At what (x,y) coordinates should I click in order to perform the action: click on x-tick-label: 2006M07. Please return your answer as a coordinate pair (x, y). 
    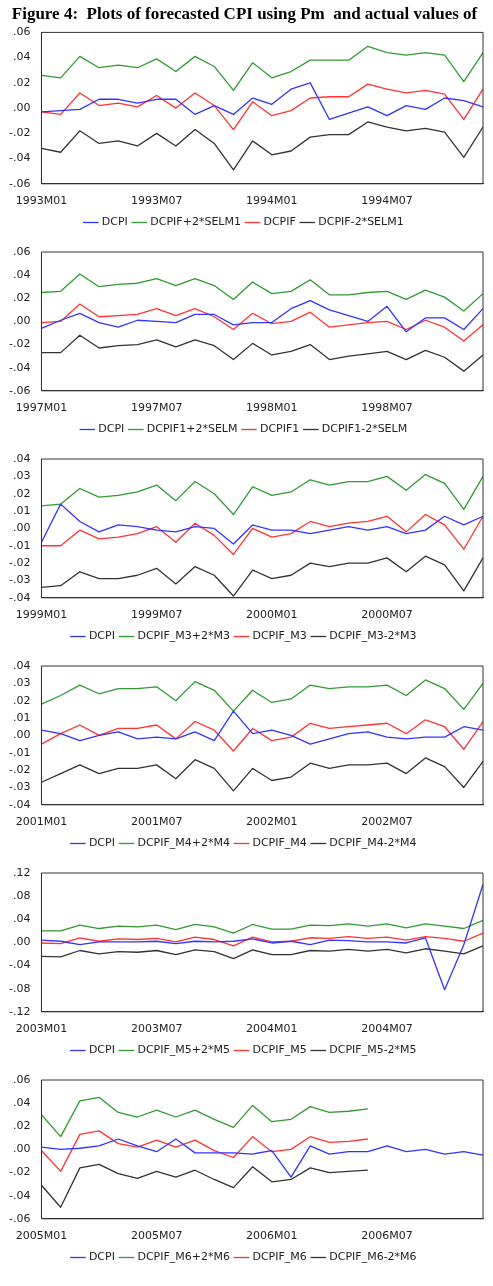
    Looking at the image, I should click on (387, 1236).